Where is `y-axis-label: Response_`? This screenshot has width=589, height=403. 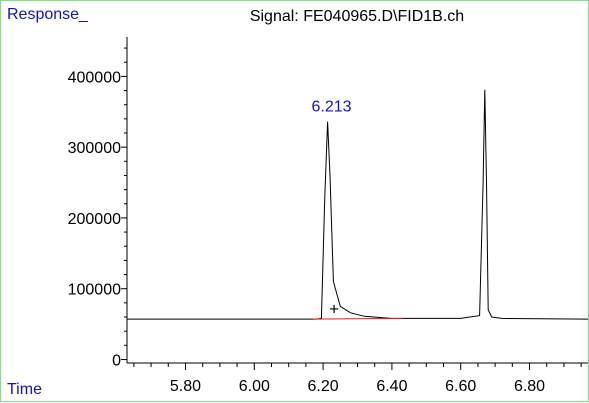
y-axis-label: Response_ is located at coordinates (48, 14).